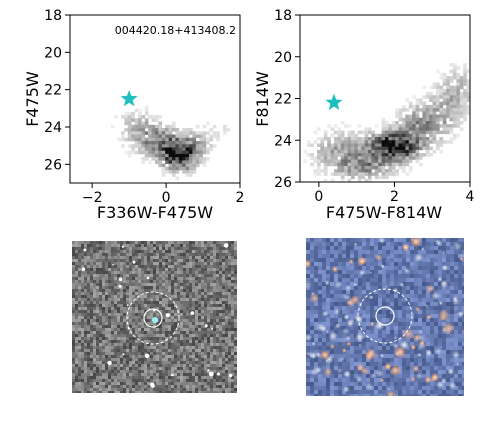 The height and width of the screenshot is (424, 485). What do you see at coordinates (422, 343) in the screenshot?
I see `cutout-2-red-star` at bounding box center [422, 343].